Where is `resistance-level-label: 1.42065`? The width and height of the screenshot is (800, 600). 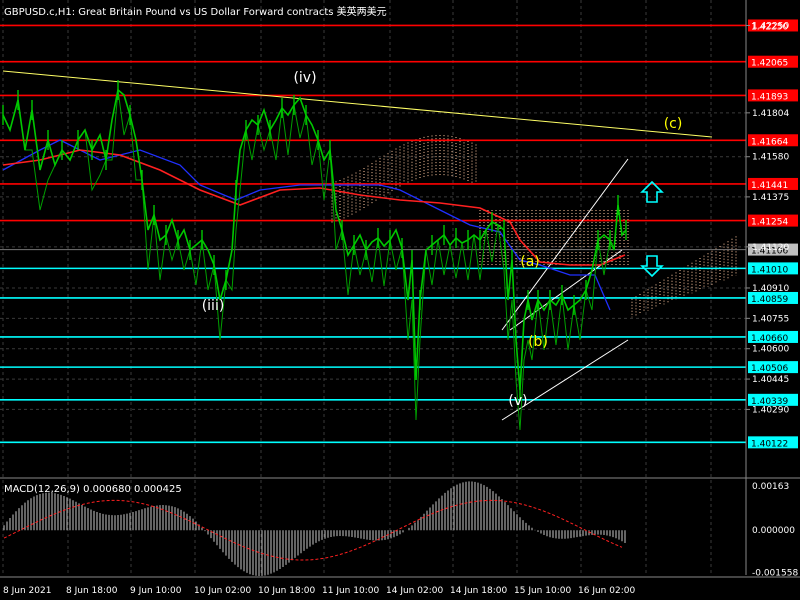
resistance-level-label: 1.42065 is located at coordinates (769, 64).